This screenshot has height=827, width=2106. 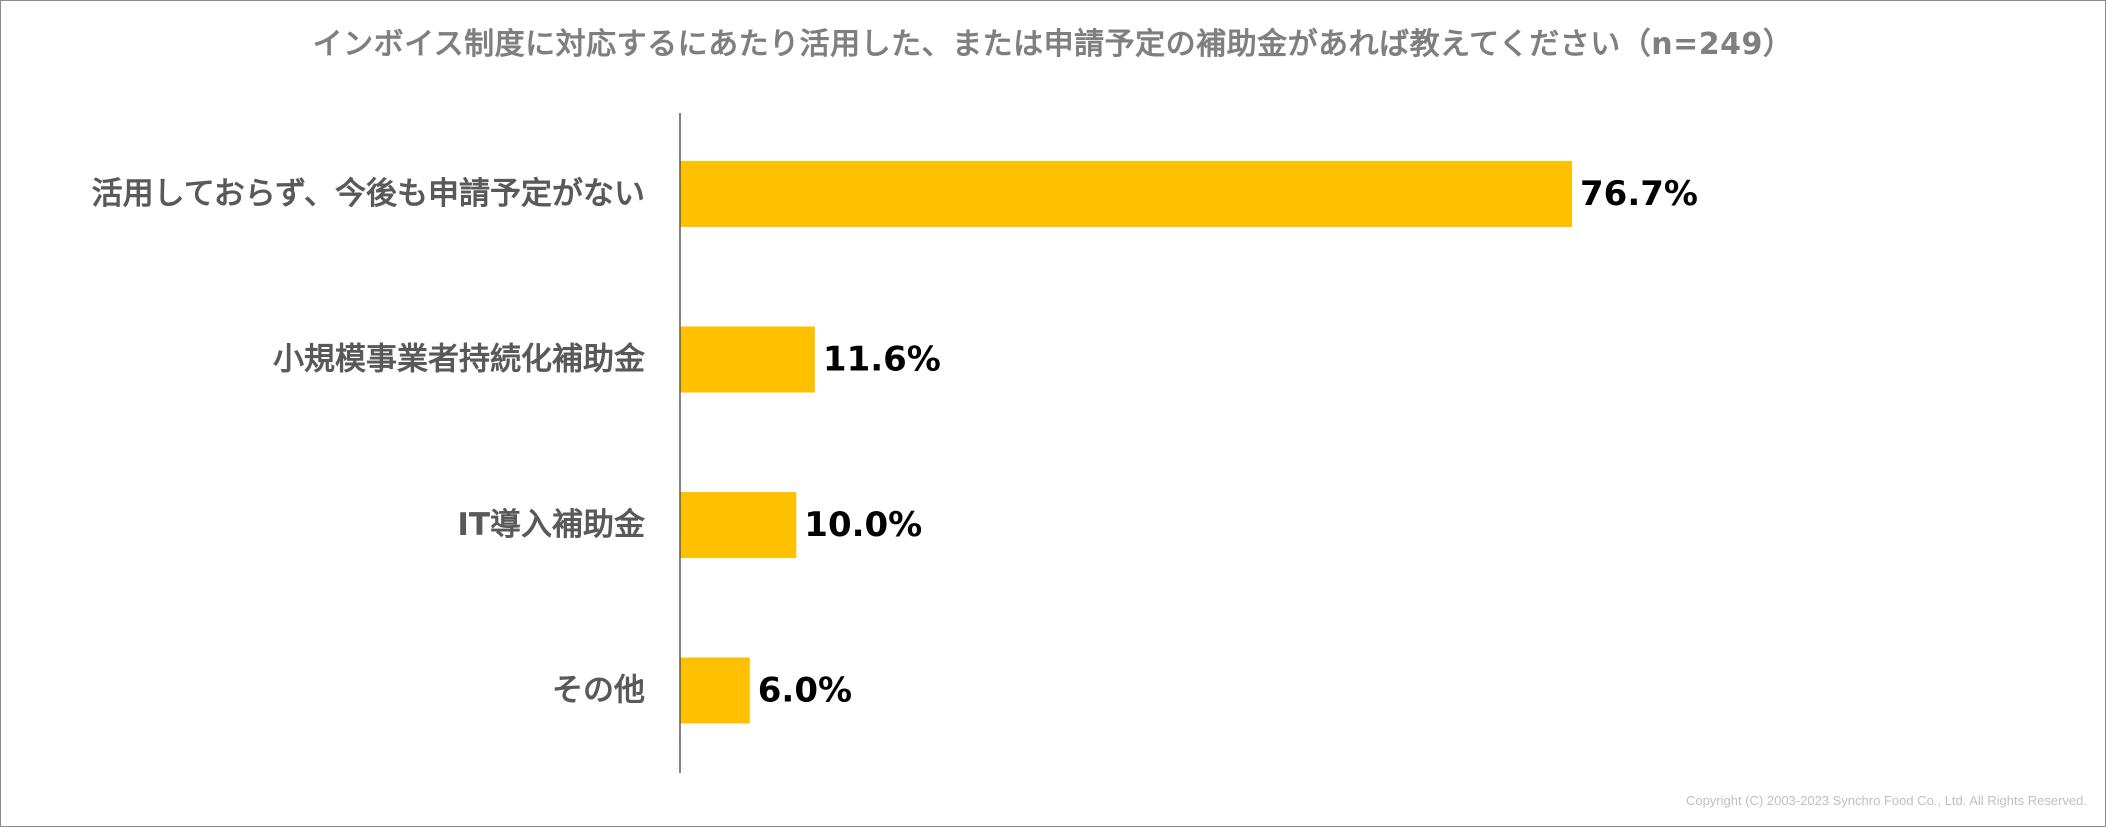 What do you see at coordinates (805, 691) in the screenshot?
I see `value-label-4: 6.0%` at bounding box center [805, 691].